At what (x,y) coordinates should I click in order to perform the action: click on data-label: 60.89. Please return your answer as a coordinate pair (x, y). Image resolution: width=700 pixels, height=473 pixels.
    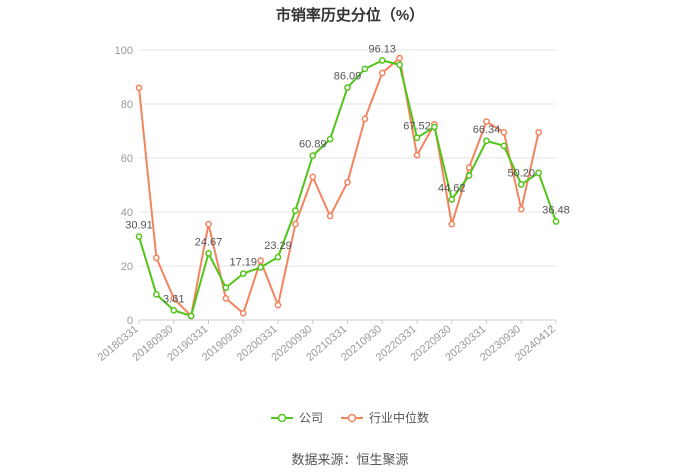
    Looking at the image, I should click on (313, 145).